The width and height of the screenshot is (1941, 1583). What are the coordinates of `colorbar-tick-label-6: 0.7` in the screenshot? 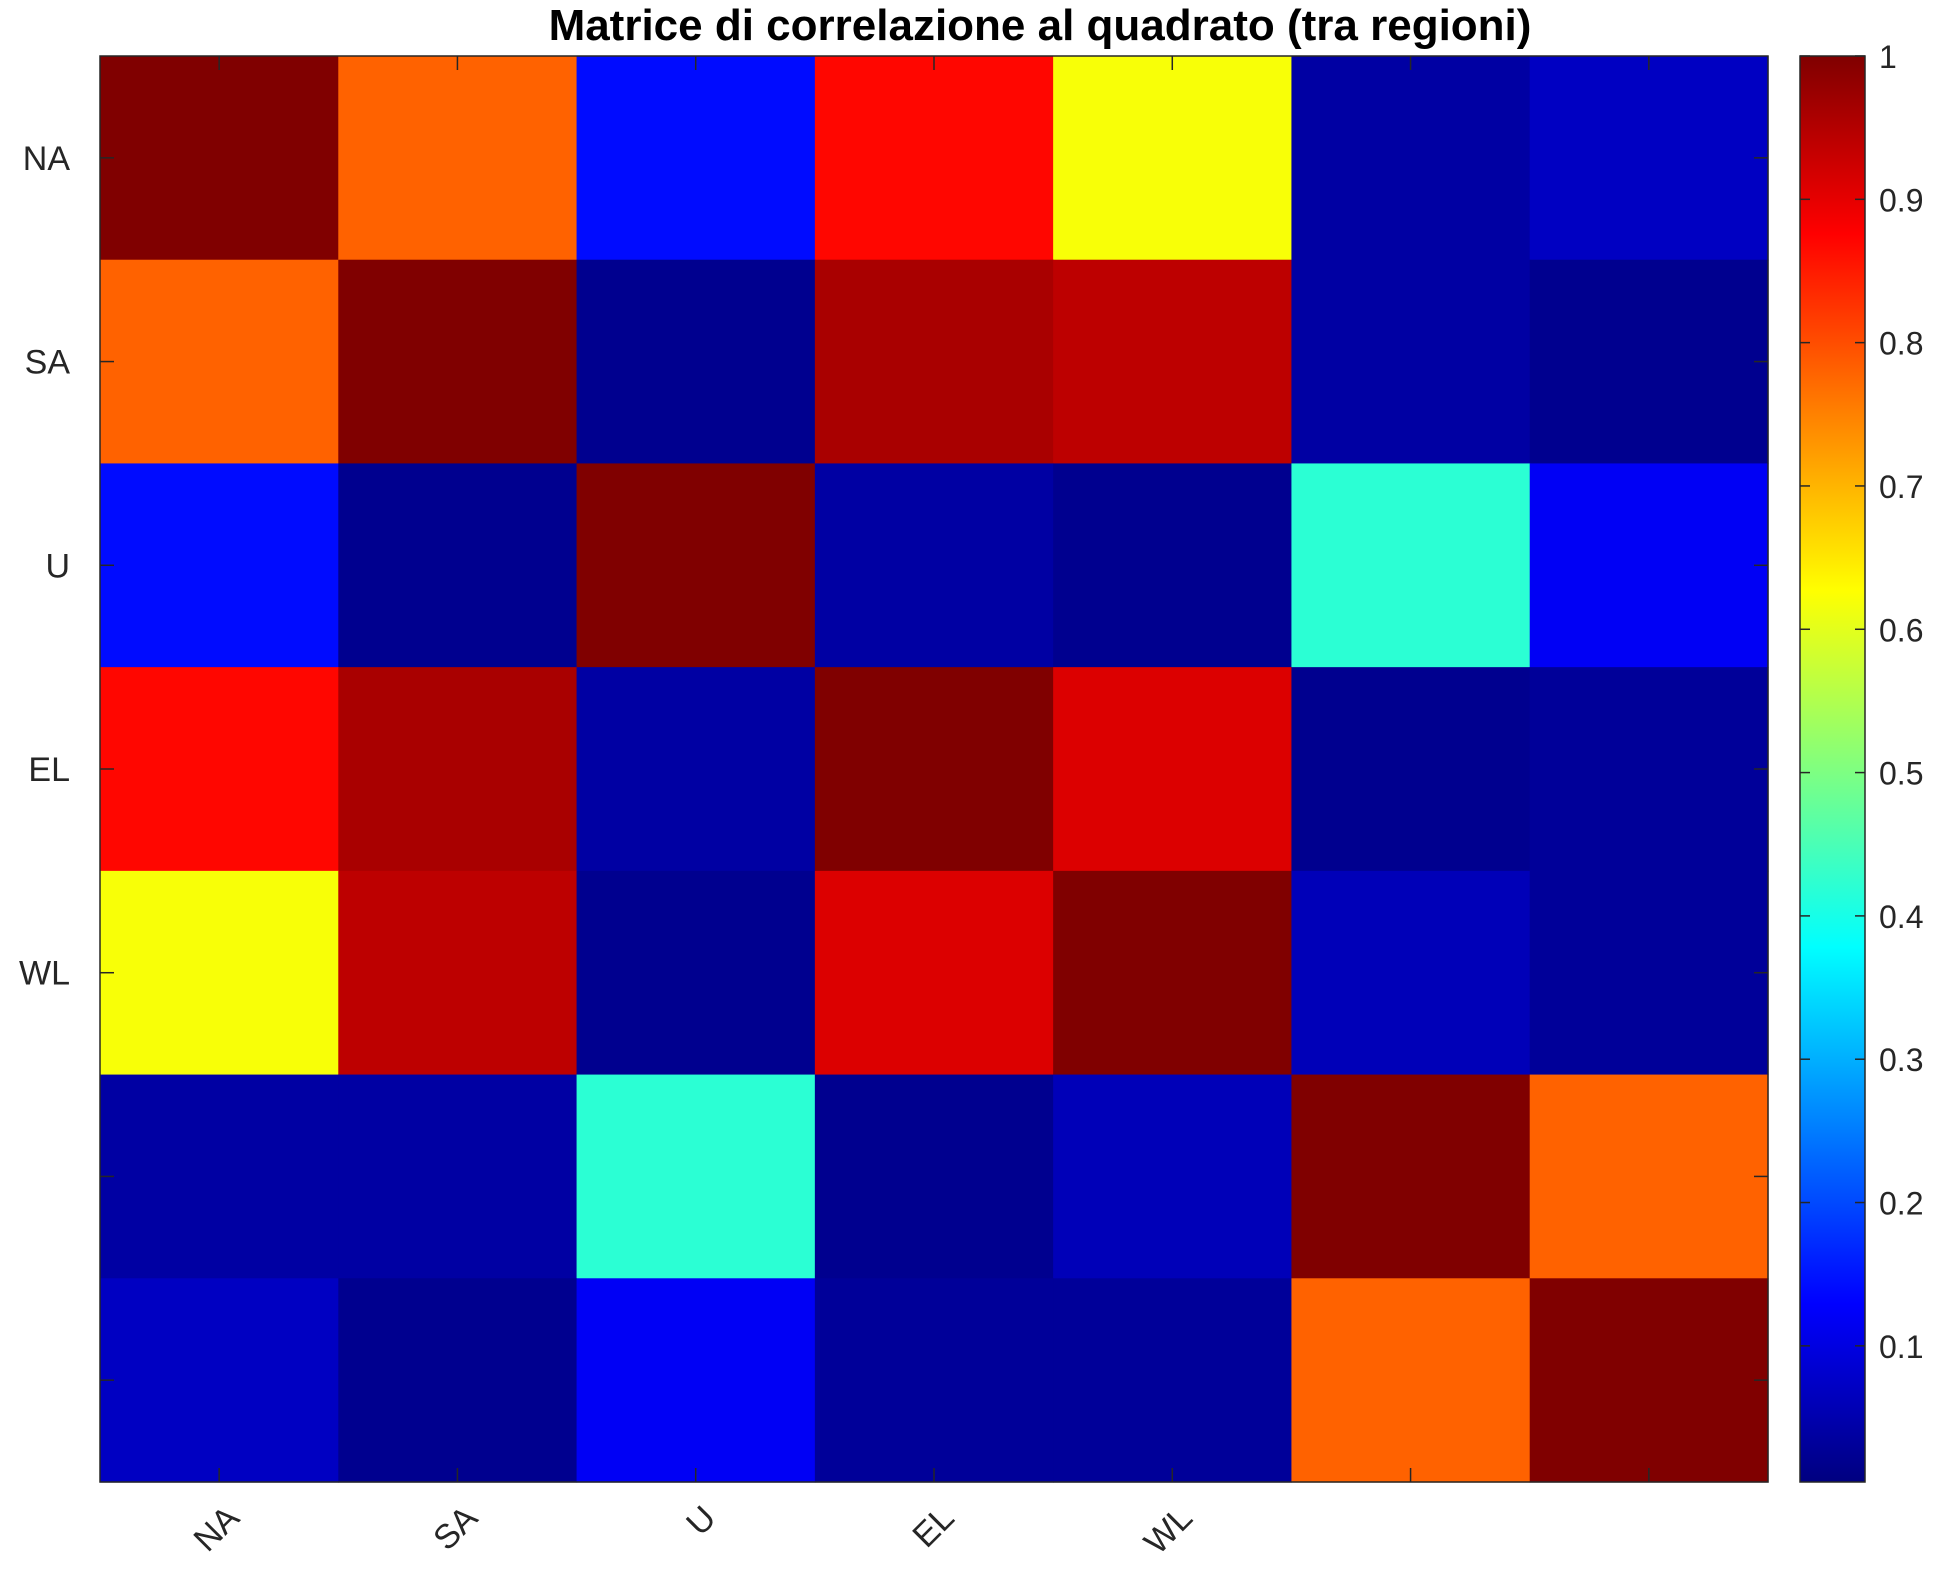 It's located at (1901, 487).